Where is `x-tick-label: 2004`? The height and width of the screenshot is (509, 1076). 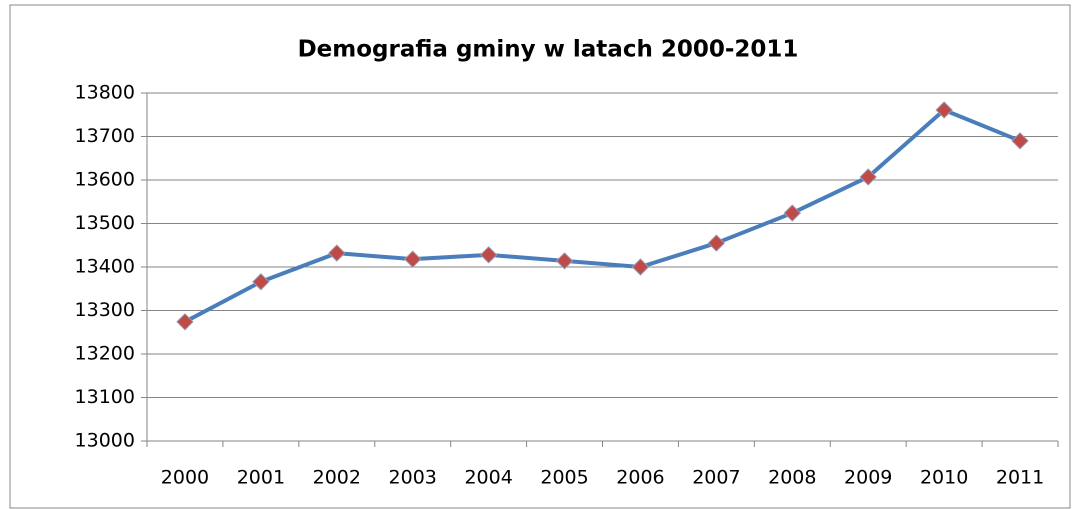 x-tick-label: 2004 is located at coordinates (488, 478).